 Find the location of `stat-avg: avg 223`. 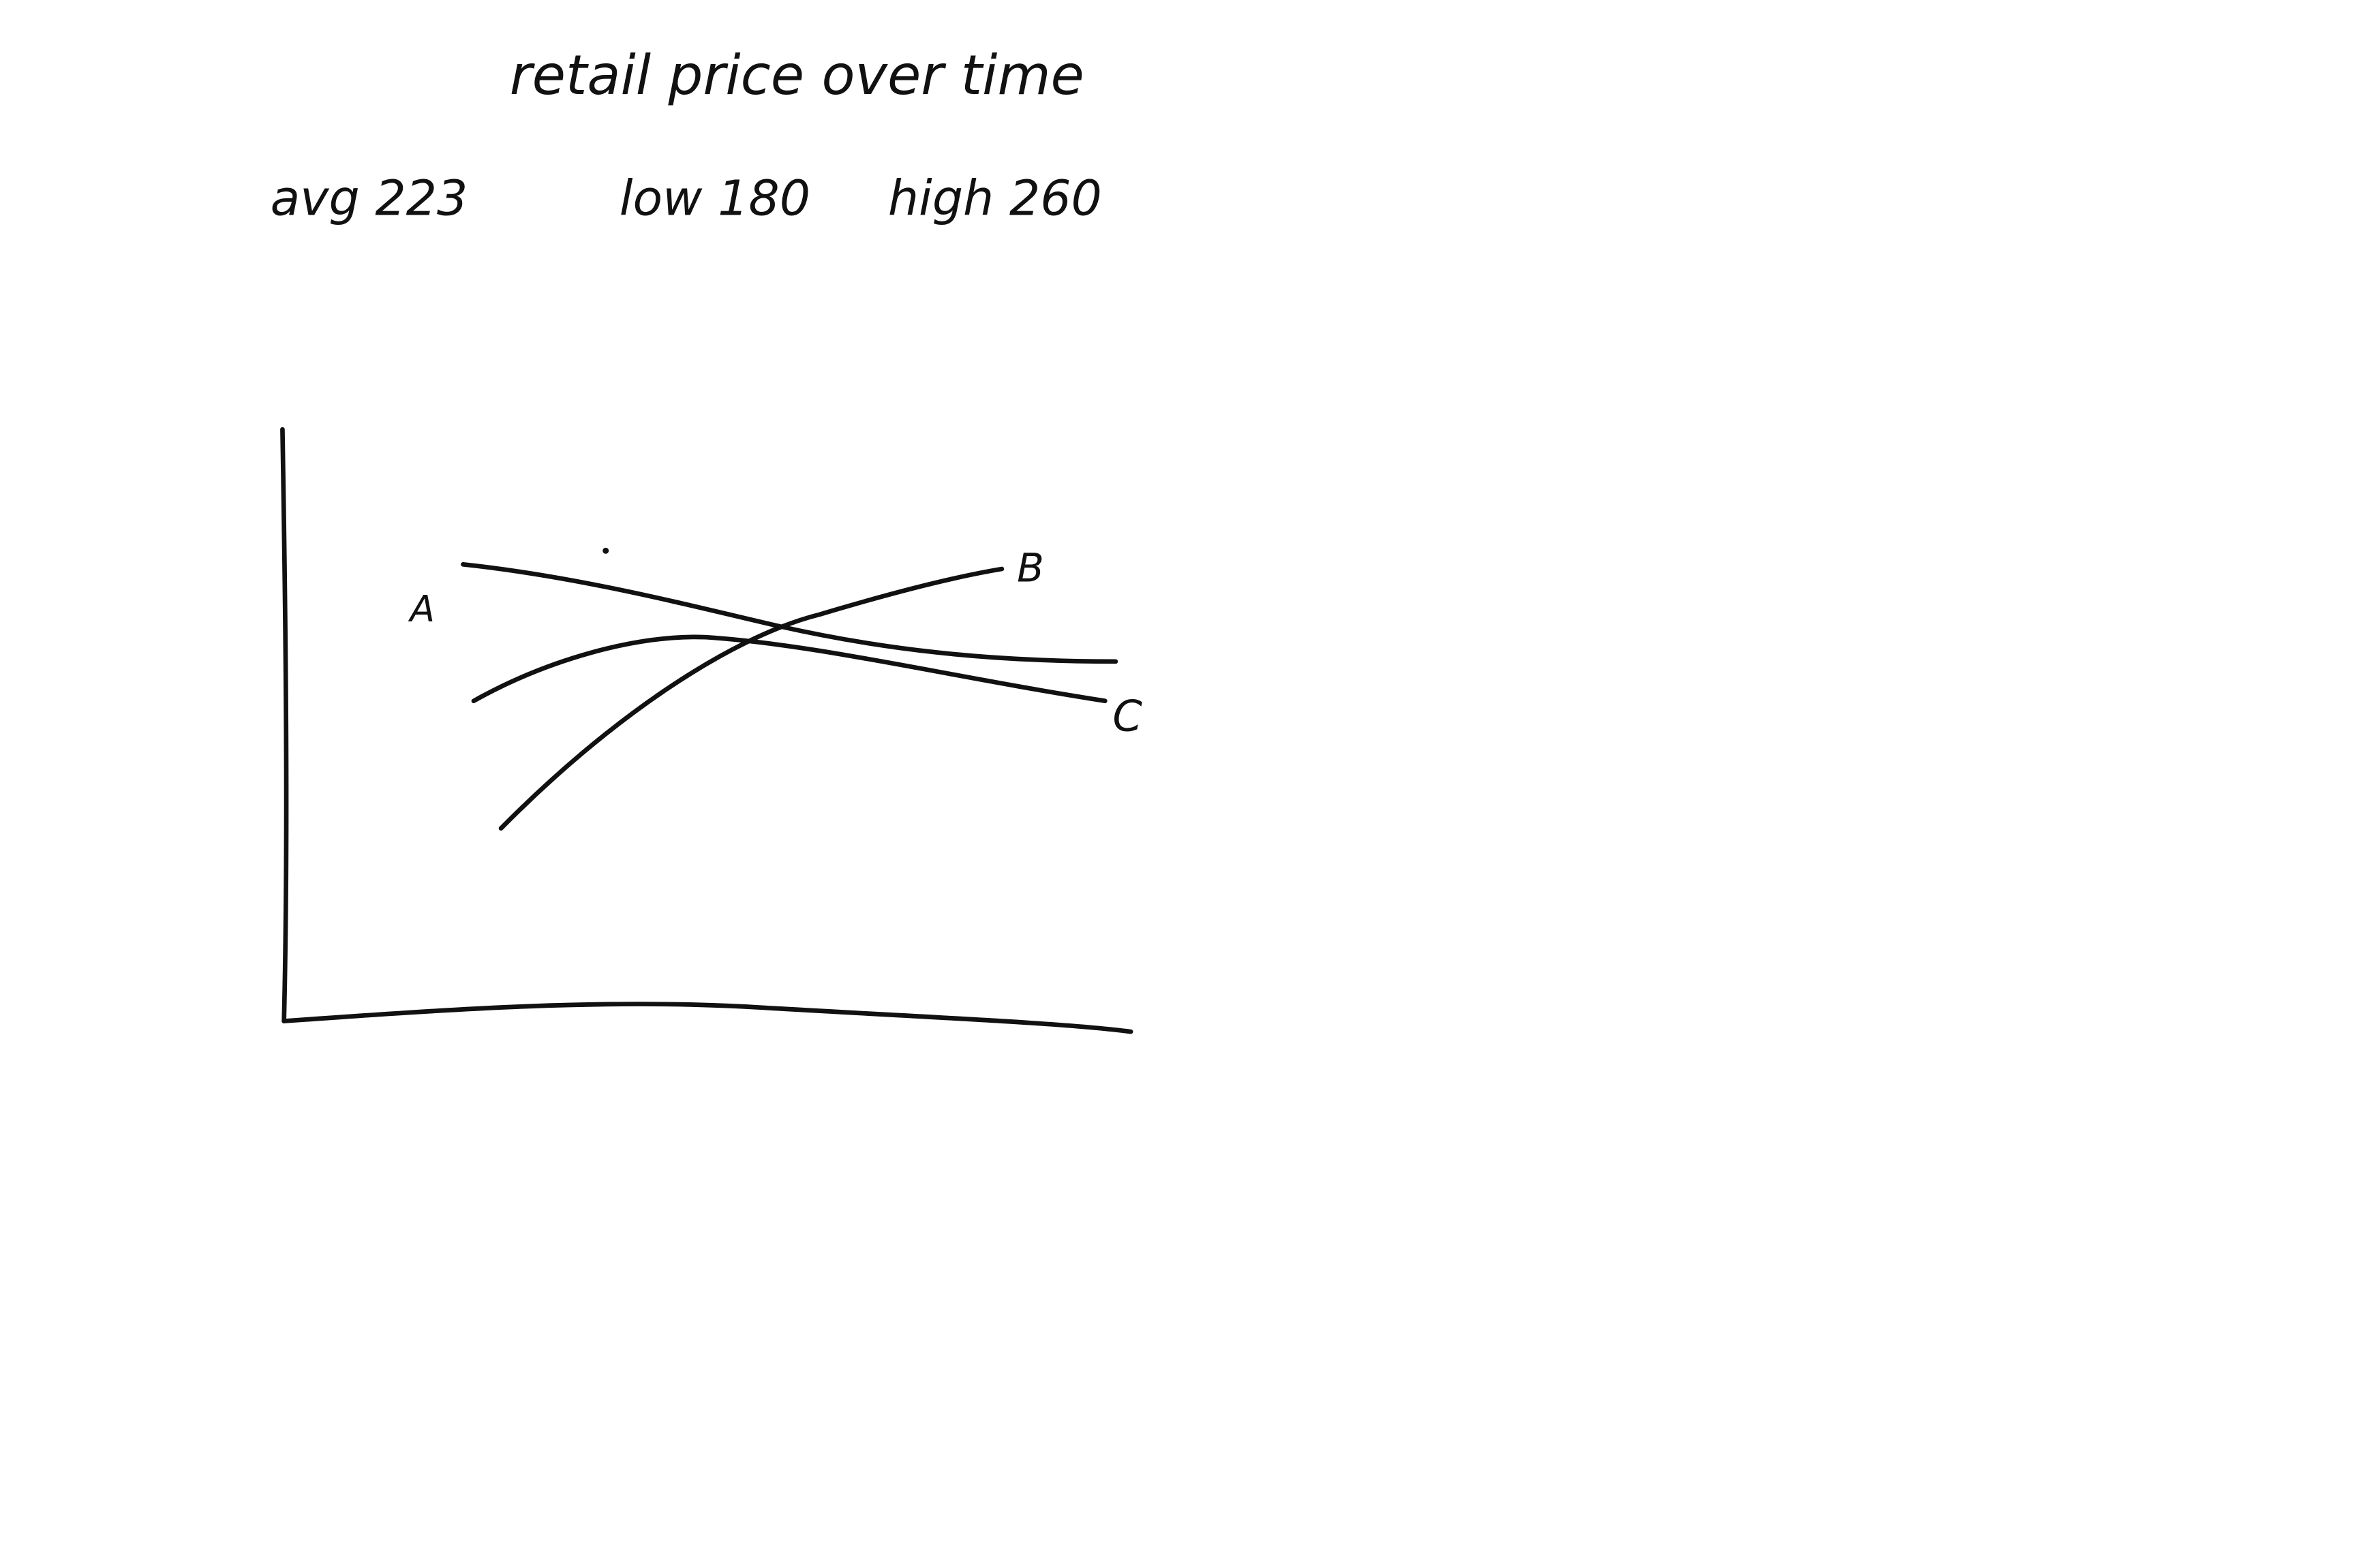

stat-avg: avg 223 is located at coordinates (369, 198).